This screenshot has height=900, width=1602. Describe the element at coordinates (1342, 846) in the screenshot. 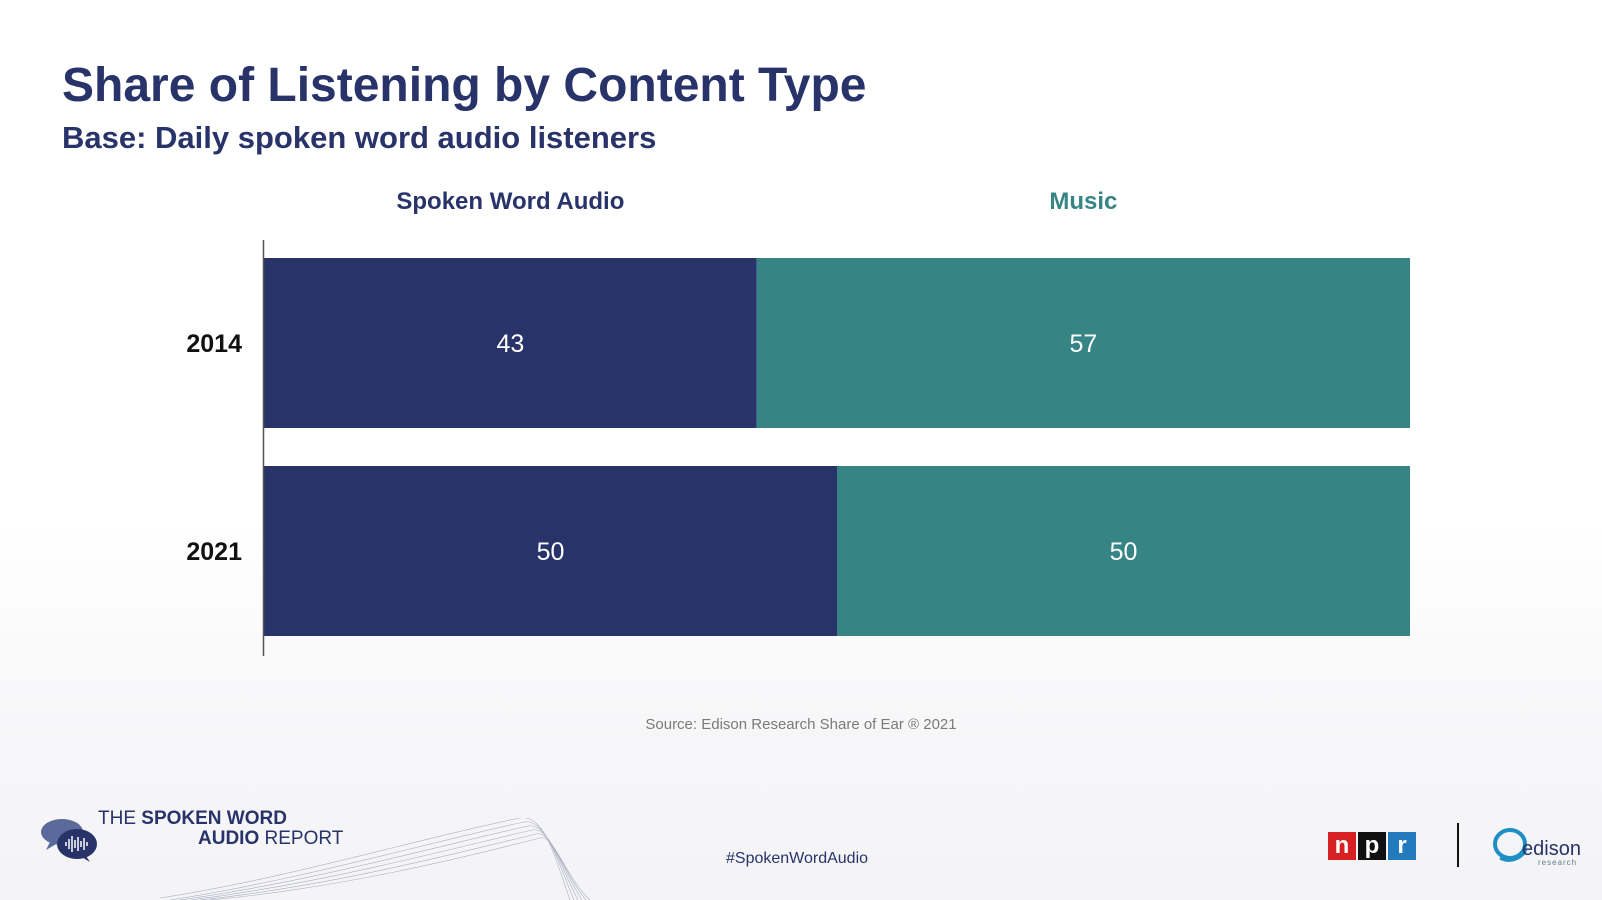

I see `npr-letter-n: n` at that location.